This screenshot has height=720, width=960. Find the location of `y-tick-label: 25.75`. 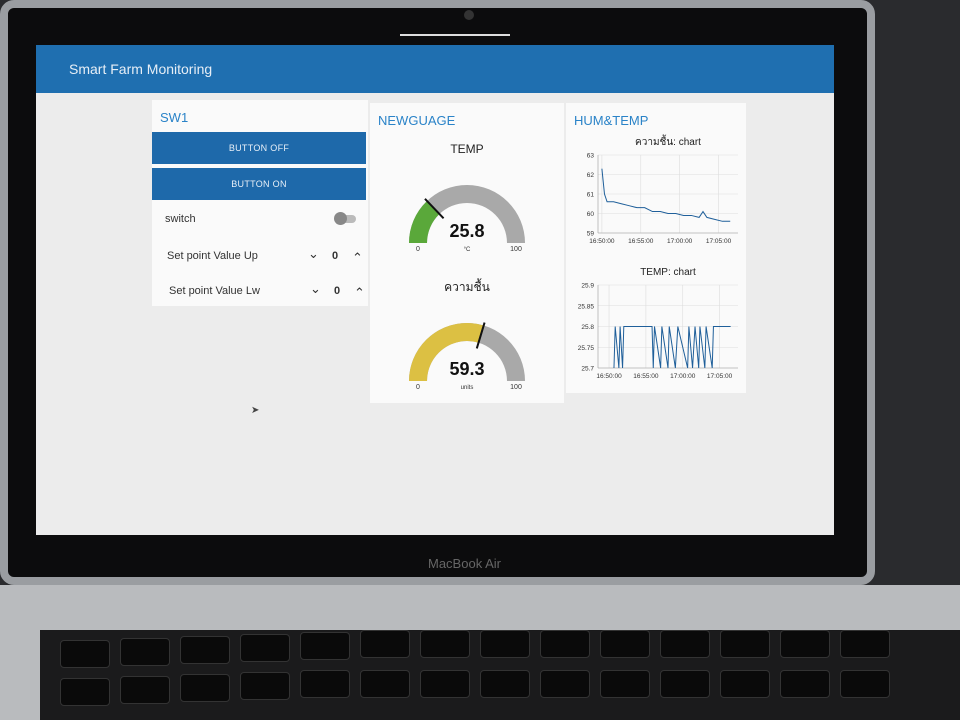

y-tick-label: 25.75 is located at coordinates (586, 348).